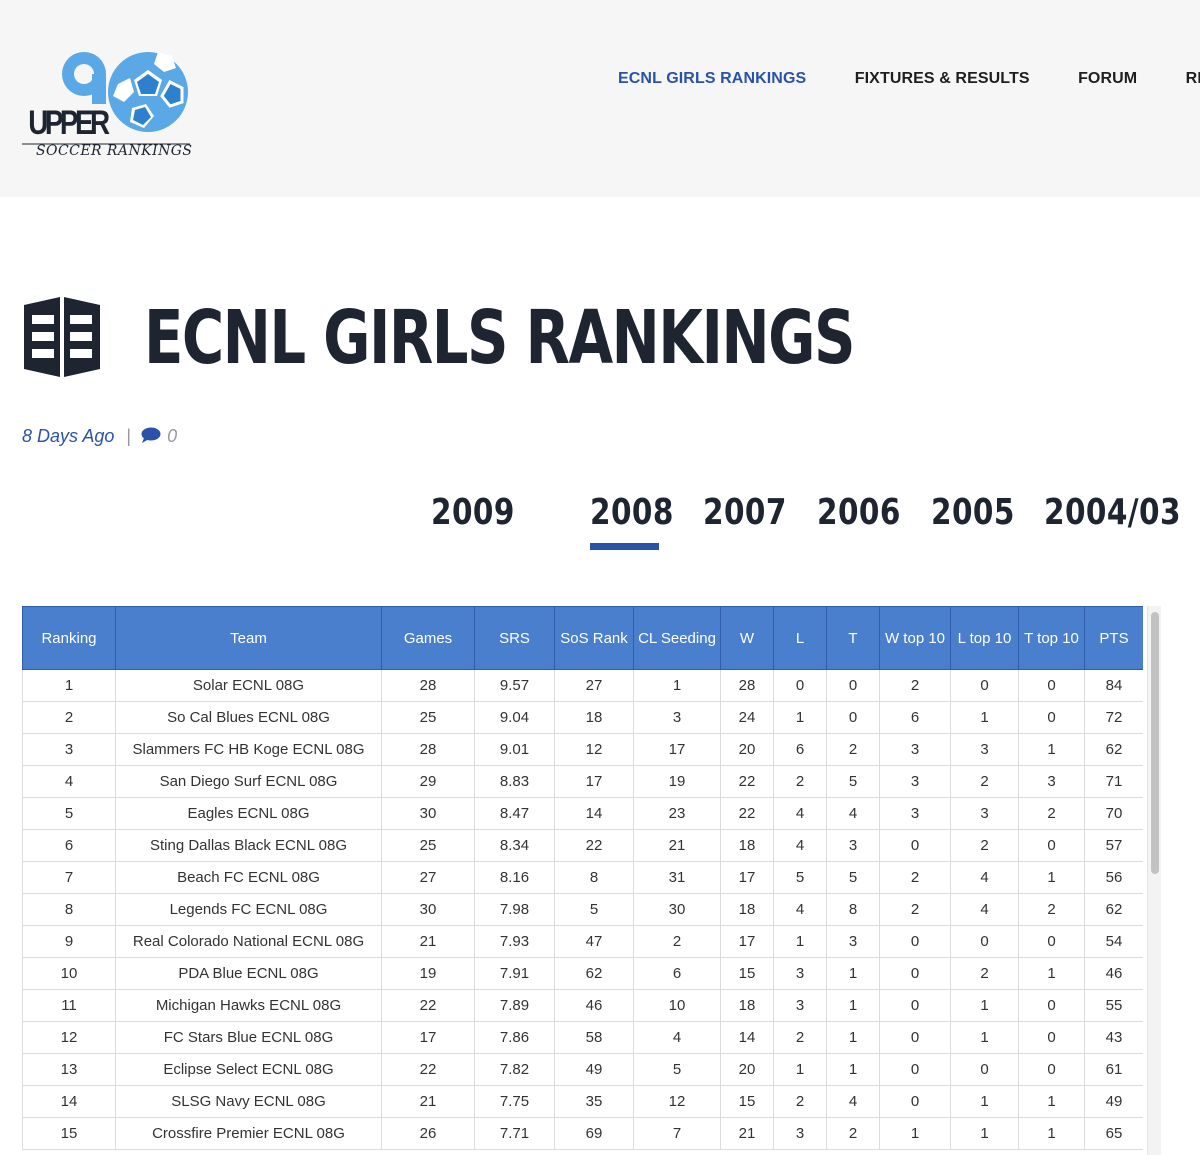  What do you see at coordinates (248, 941) in the screenshot?
I see `table-cell: Real Colorado National ECNL 08G` at bounding box center [248, 941].